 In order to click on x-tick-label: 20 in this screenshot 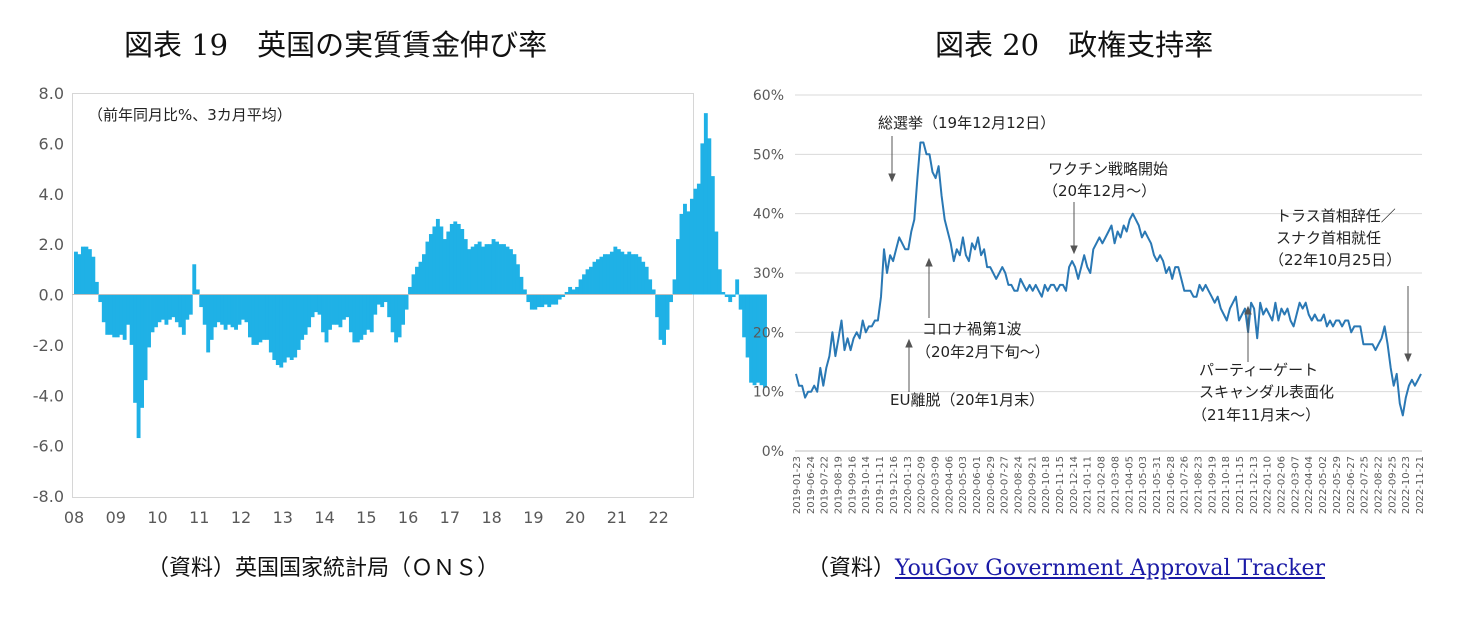, I will do `click(575, 517)`.